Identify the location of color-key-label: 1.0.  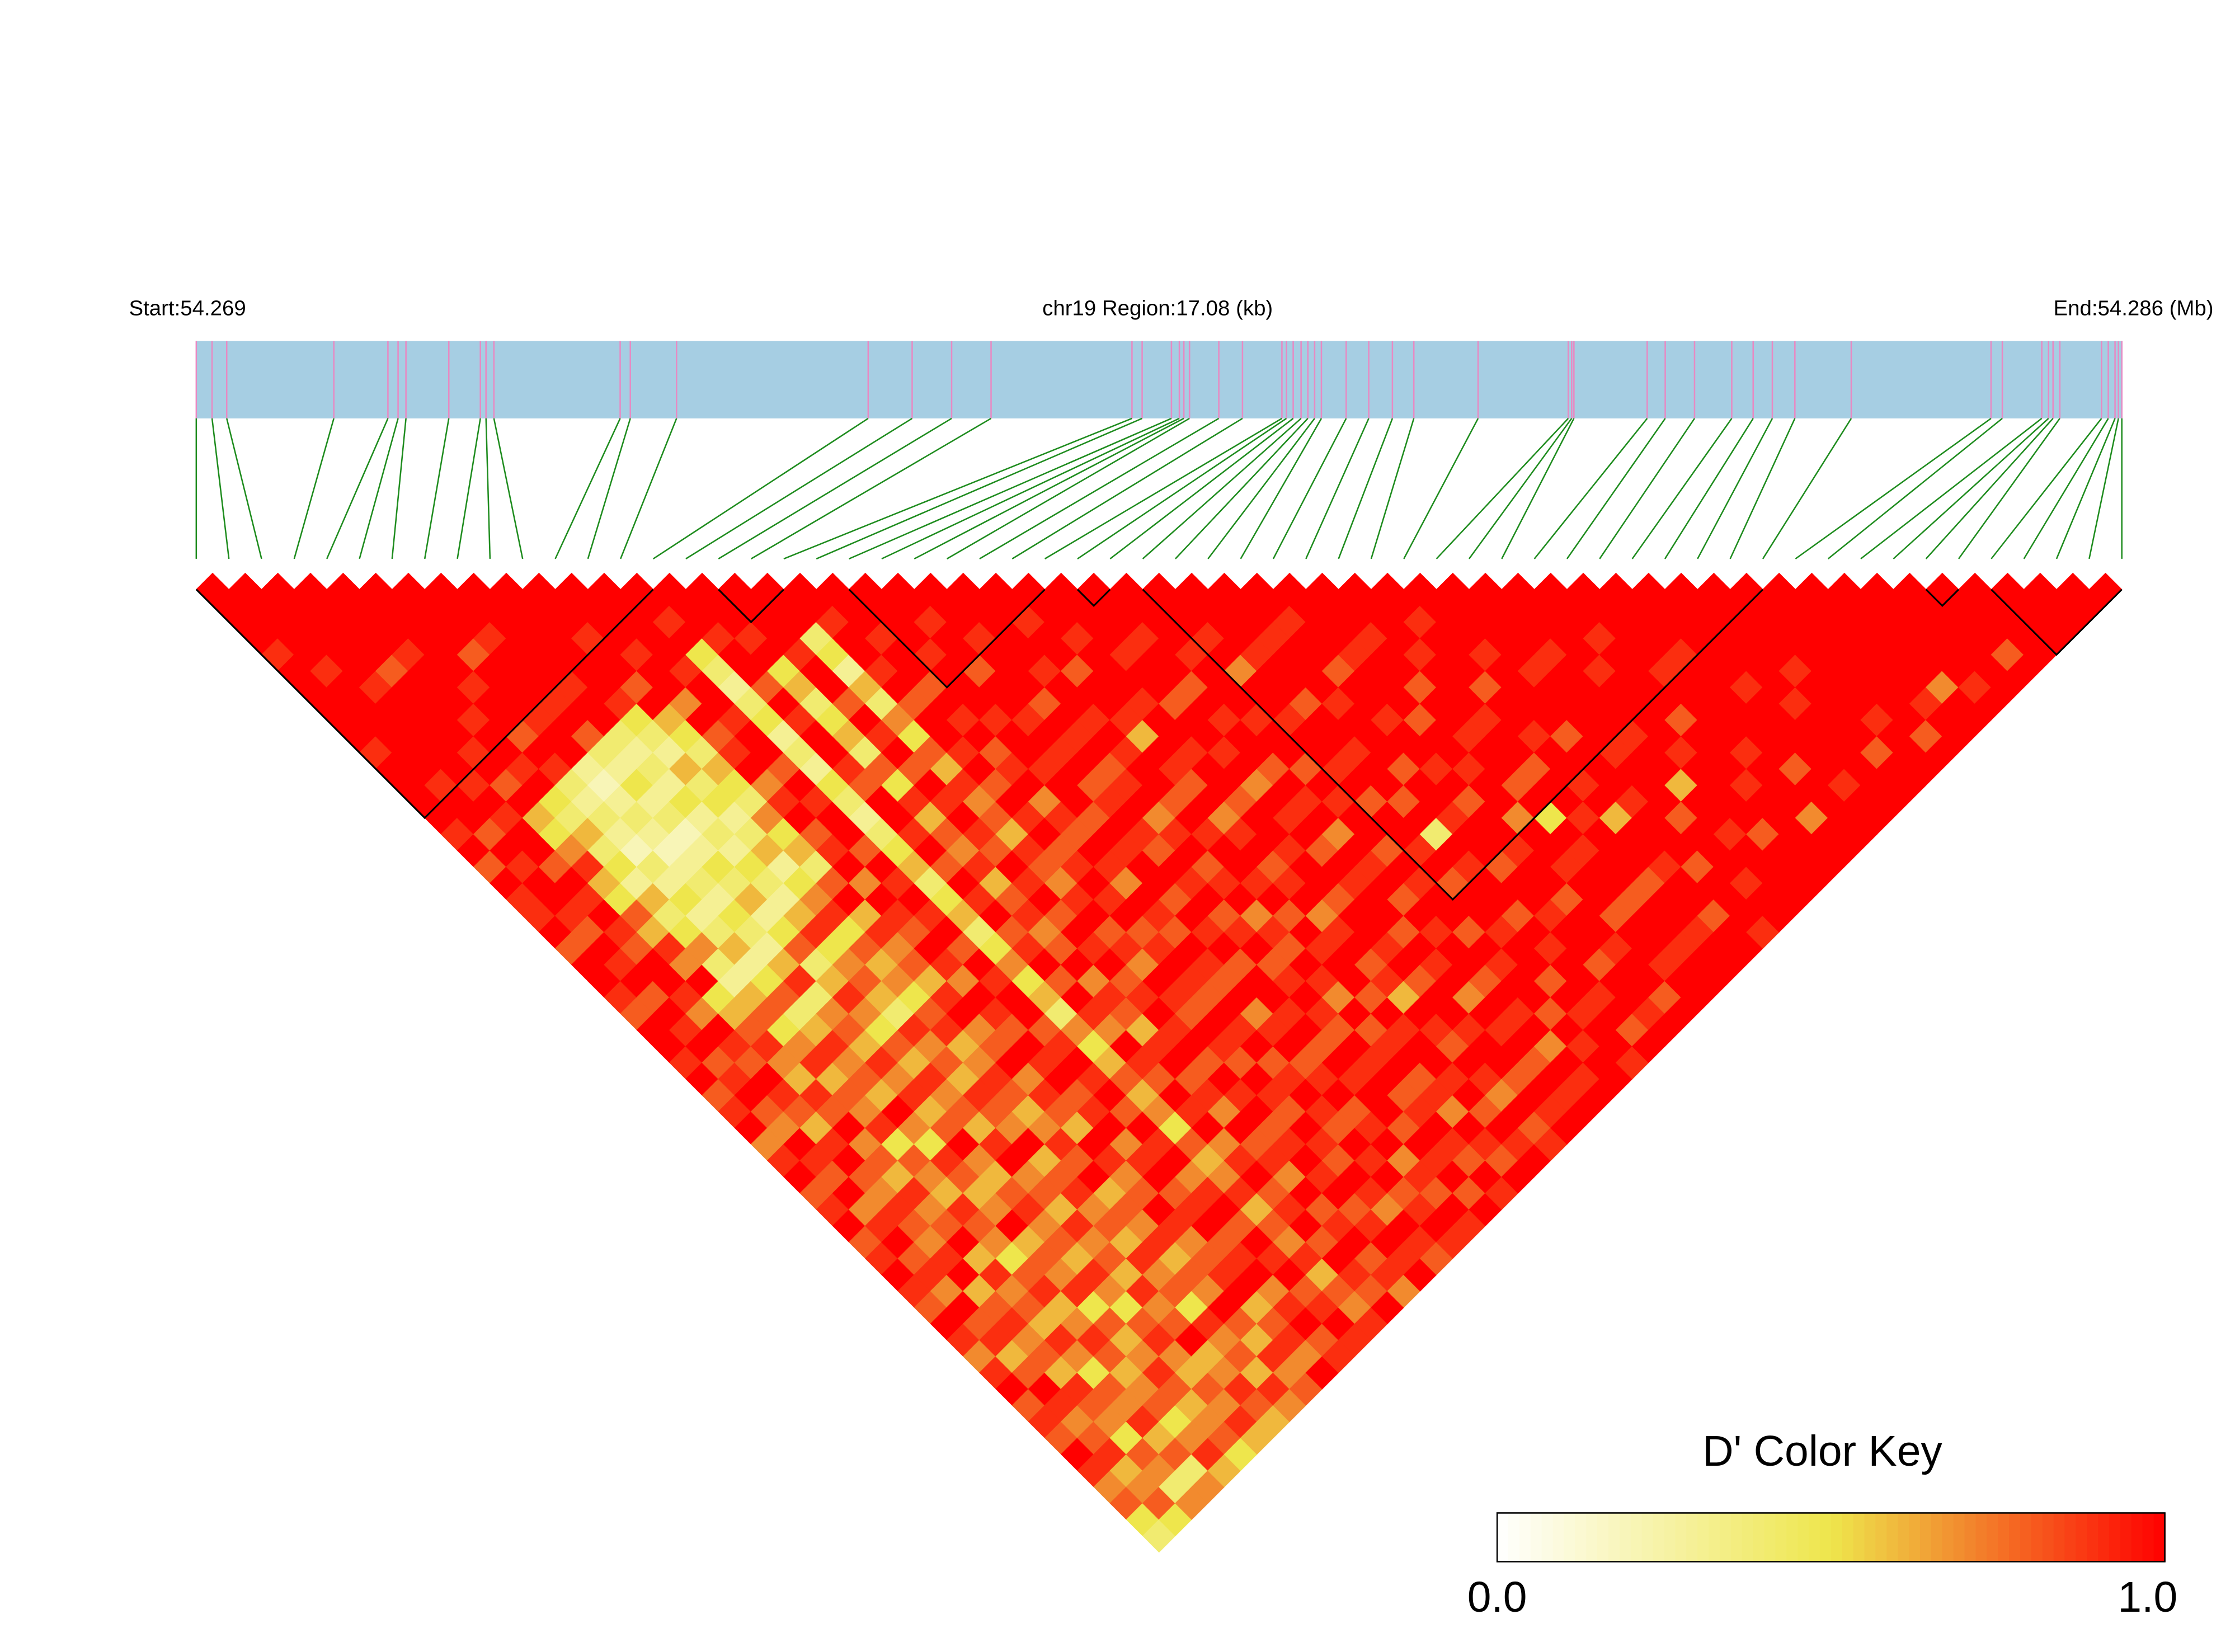
(2147, 1597).